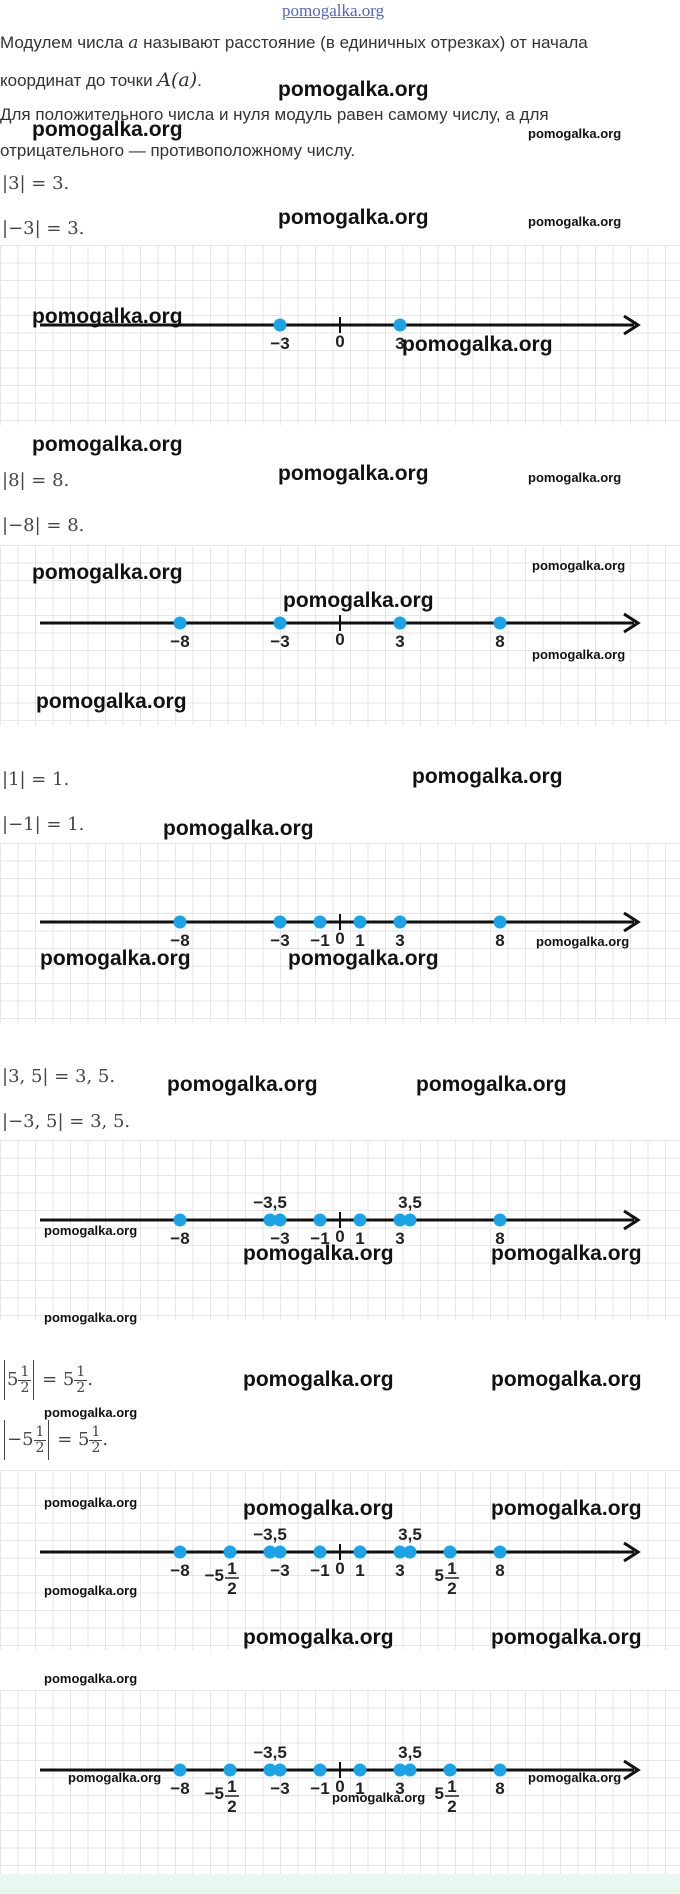  I want to click on equation-abs-8: |8| = 8., so click(36, 480).